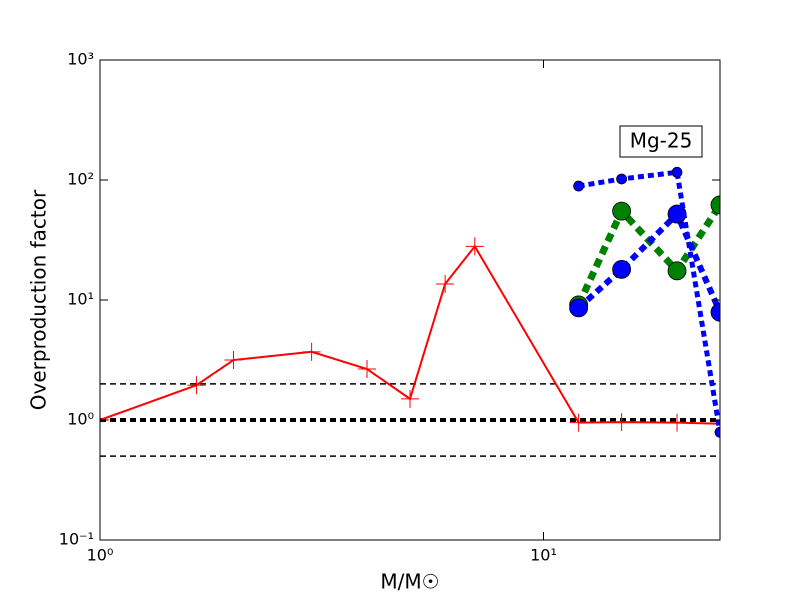  What do you see at coordinates (76, 539) in the screenshot?
I see `y-tick-label: 10⁻¹` at bounding box center [76, 539].